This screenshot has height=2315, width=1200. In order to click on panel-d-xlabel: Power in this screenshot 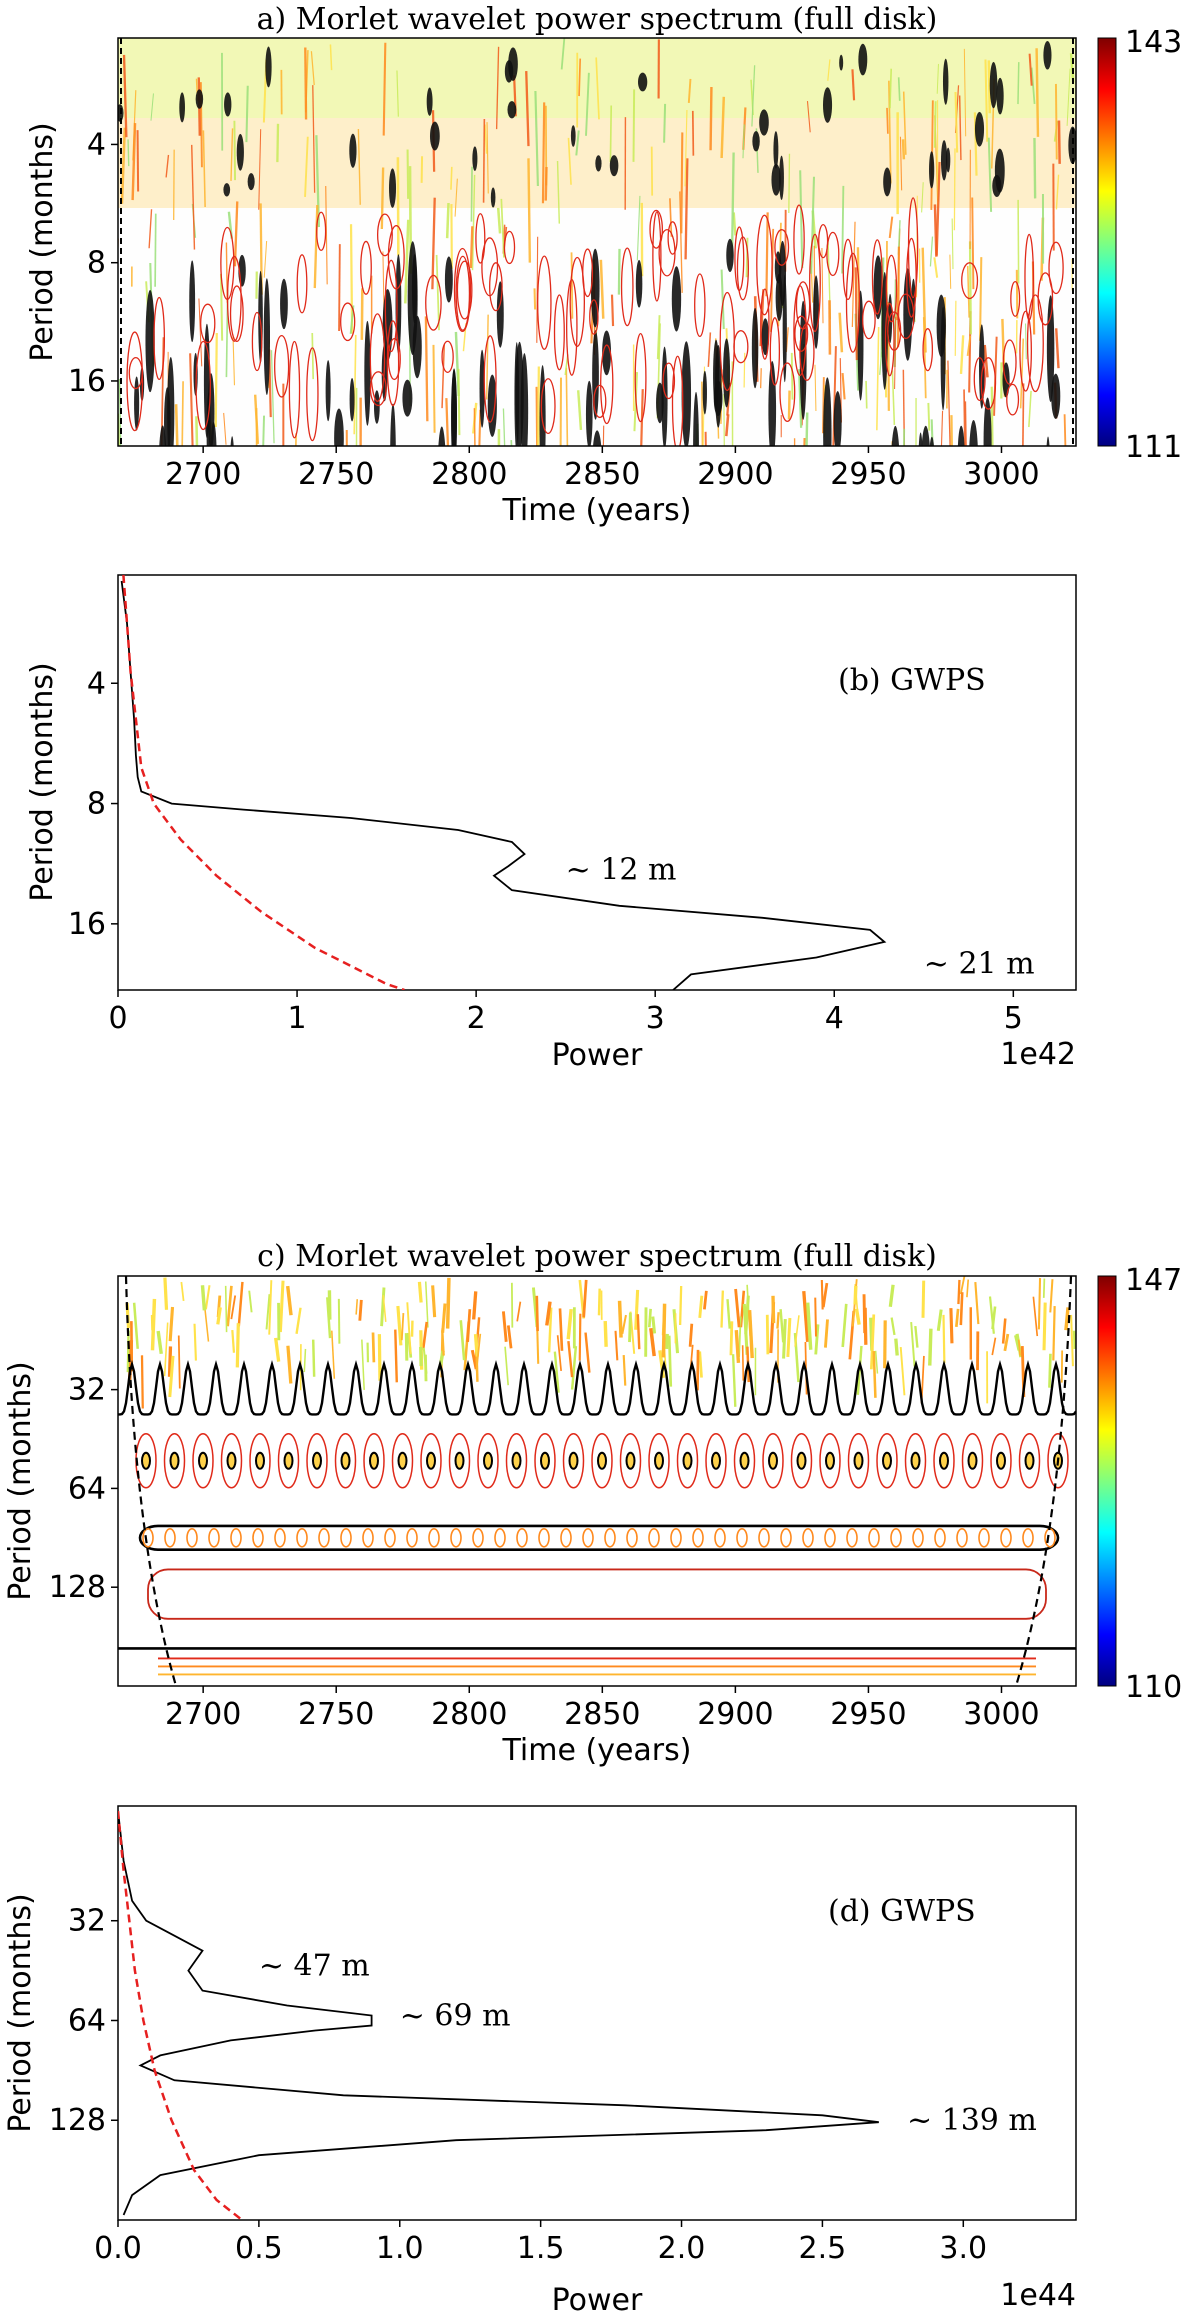, I will do `click(597, 2299)`.